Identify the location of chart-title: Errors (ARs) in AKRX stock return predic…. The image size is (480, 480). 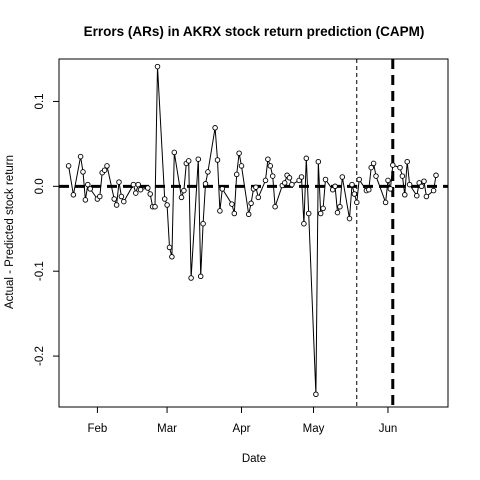
(254, 31).